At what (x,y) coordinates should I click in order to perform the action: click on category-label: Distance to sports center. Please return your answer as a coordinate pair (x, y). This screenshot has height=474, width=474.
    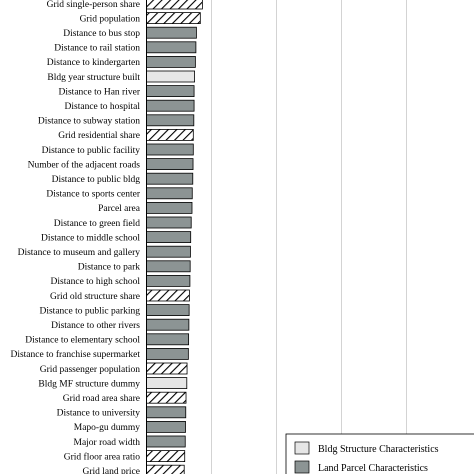
    Looking at the image, I should click on (93, 195).